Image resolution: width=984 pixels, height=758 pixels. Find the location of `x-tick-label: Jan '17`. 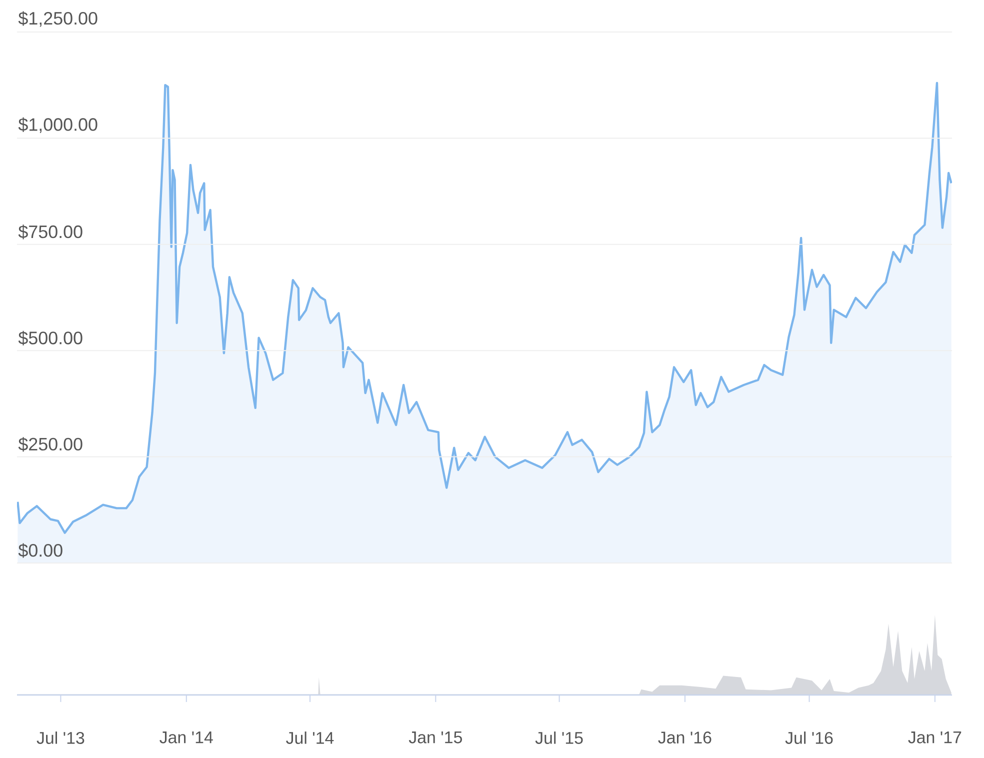

x-tick-label: Jan '17 is located at coordinates (935, 738).